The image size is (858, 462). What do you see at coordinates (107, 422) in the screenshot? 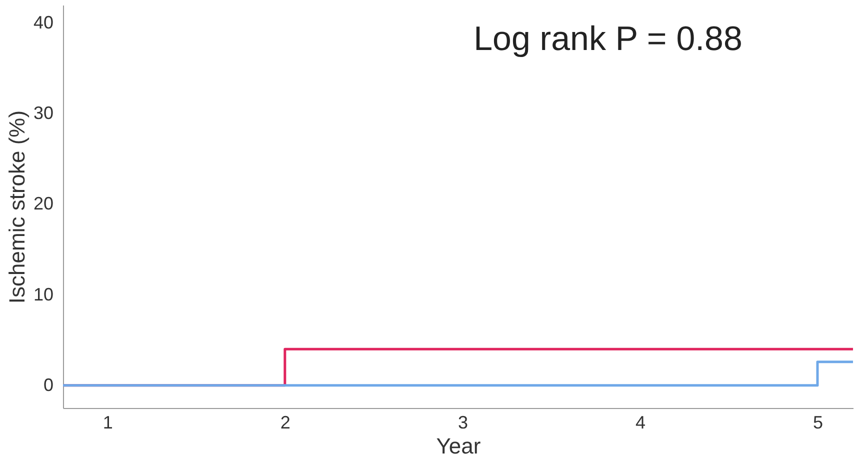
I see `x-tick-label: 1` at bounding box center [107, 422].